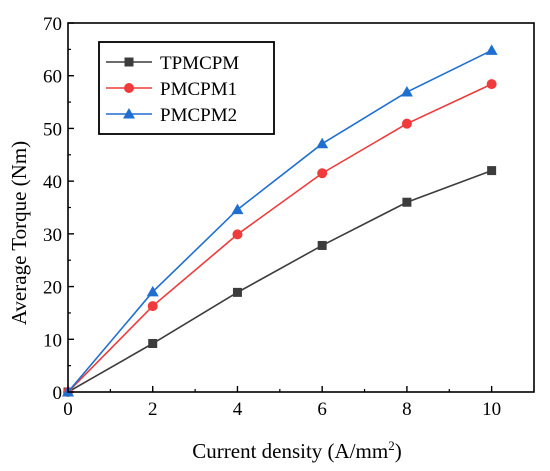 The image size is (550, 471). I want to click on legend-tpmcpm: TPMCPM, so click(172, 63).